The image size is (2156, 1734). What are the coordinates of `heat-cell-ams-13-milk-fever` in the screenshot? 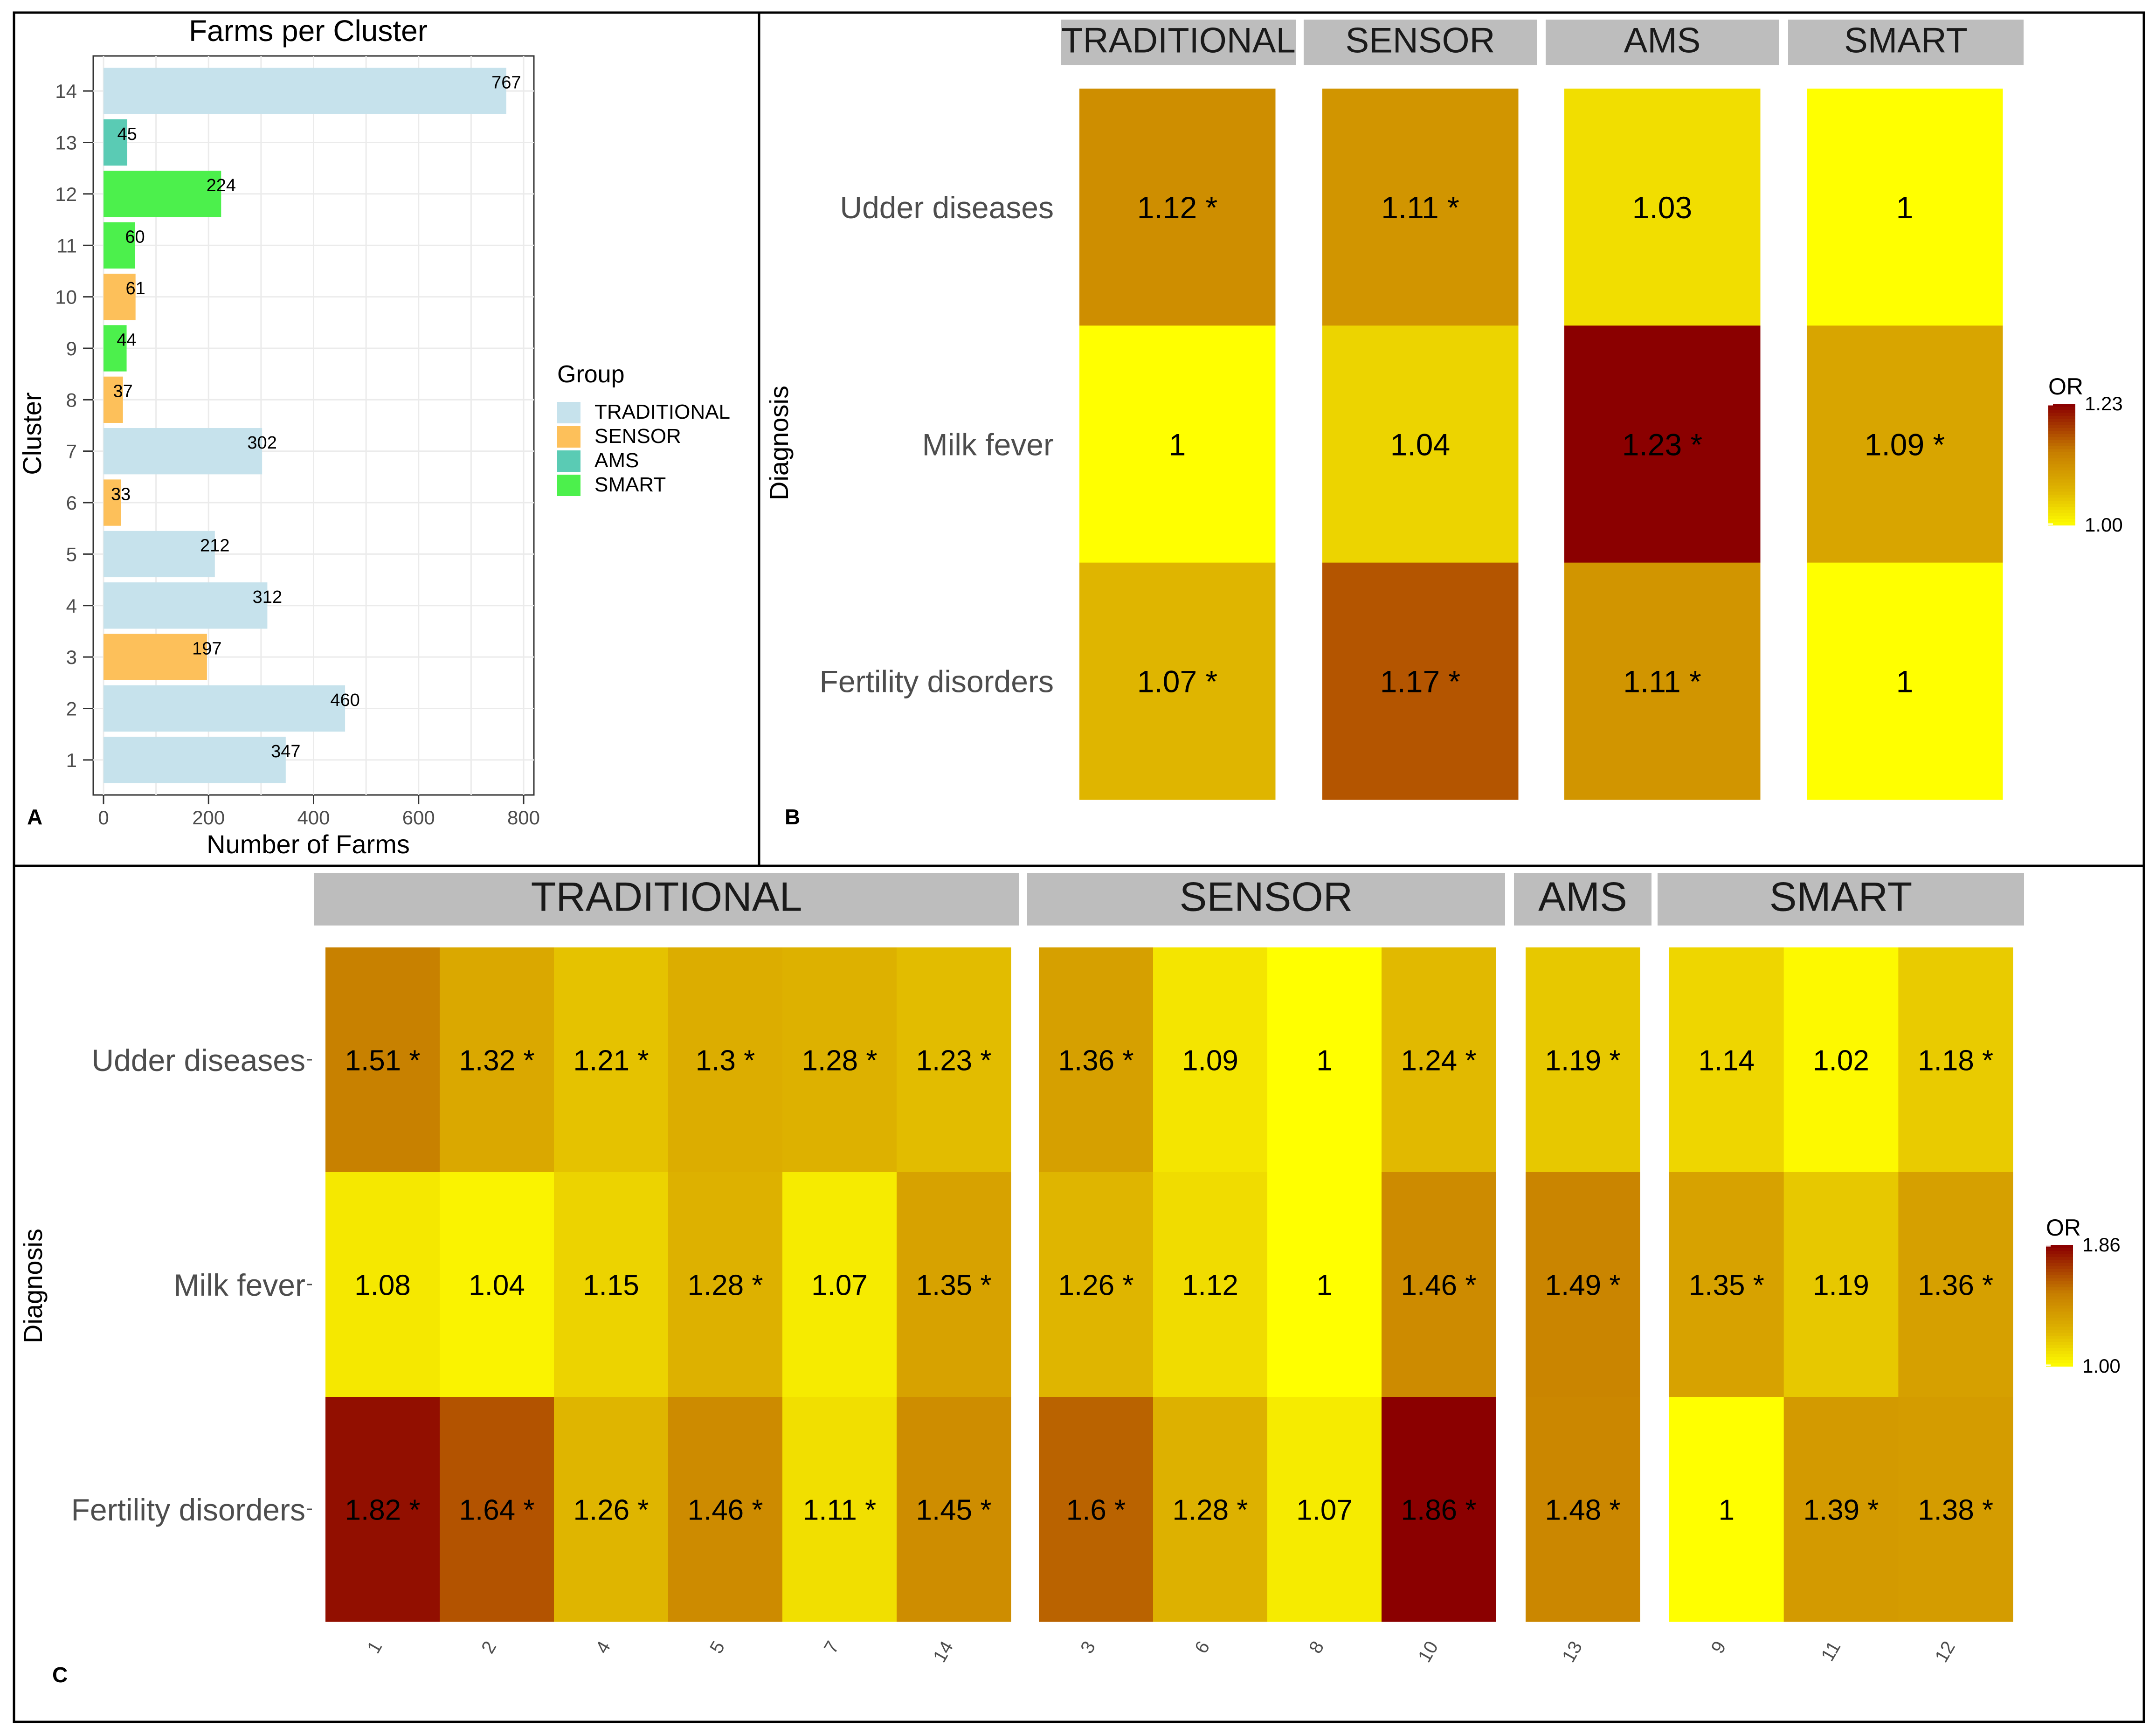 It's located at (1583, 1284).